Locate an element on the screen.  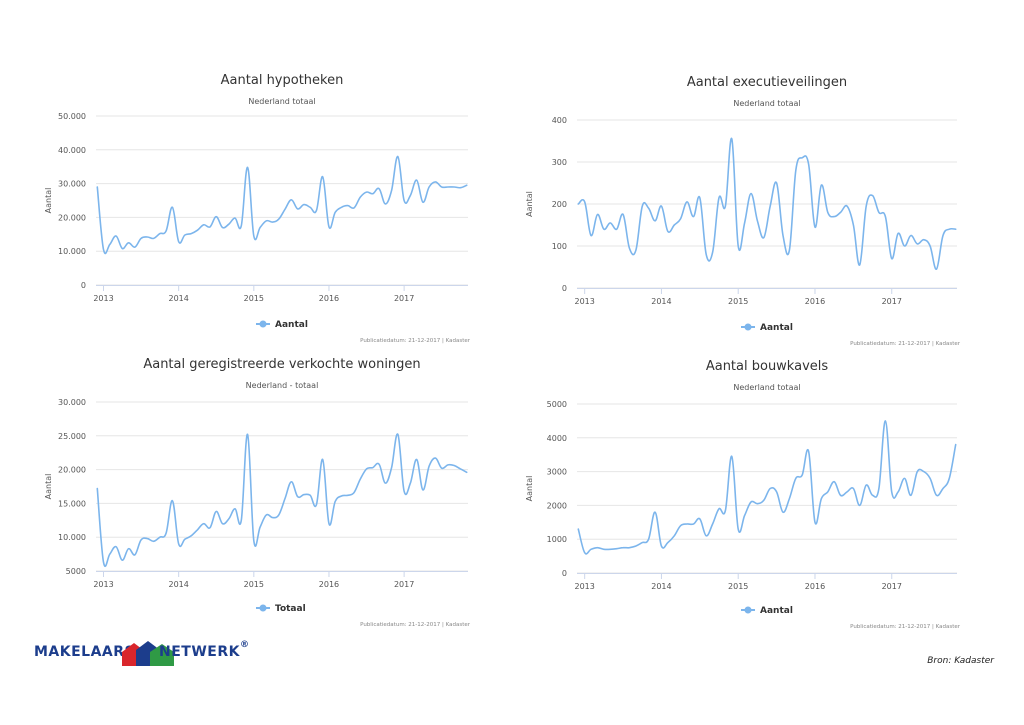
chart-title: Aantal geregistreerde verkochte woningen is located at coordinates (281, 364).